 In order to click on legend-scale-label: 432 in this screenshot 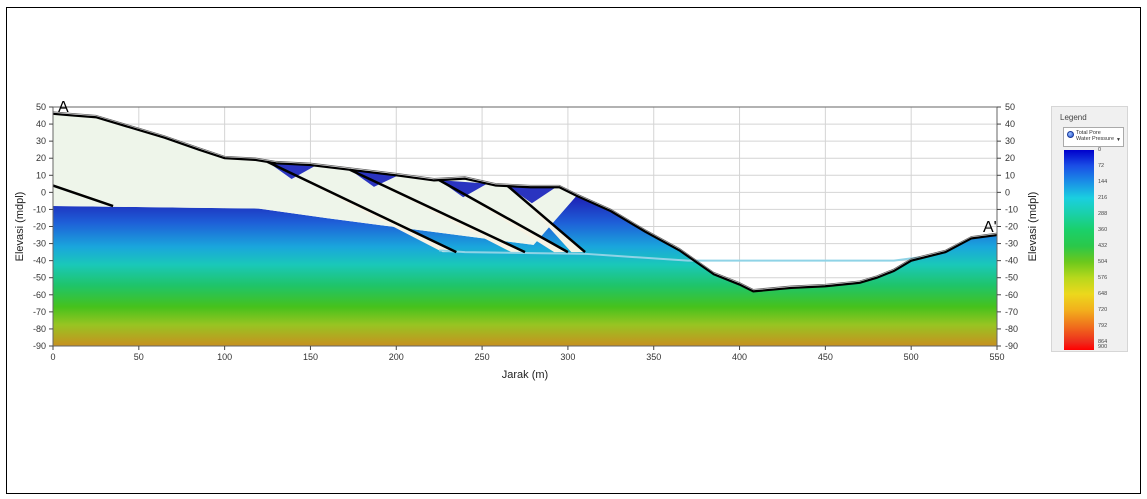, I will do `click(1103, 246)`.